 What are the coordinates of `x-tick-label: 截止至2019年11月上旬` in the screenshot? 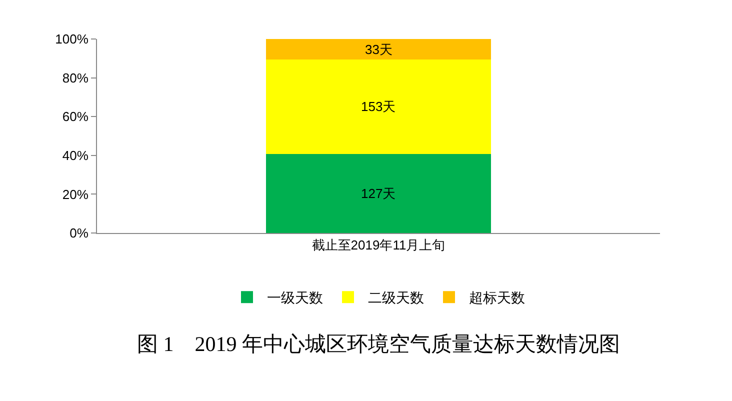 It's located at (379, 245).